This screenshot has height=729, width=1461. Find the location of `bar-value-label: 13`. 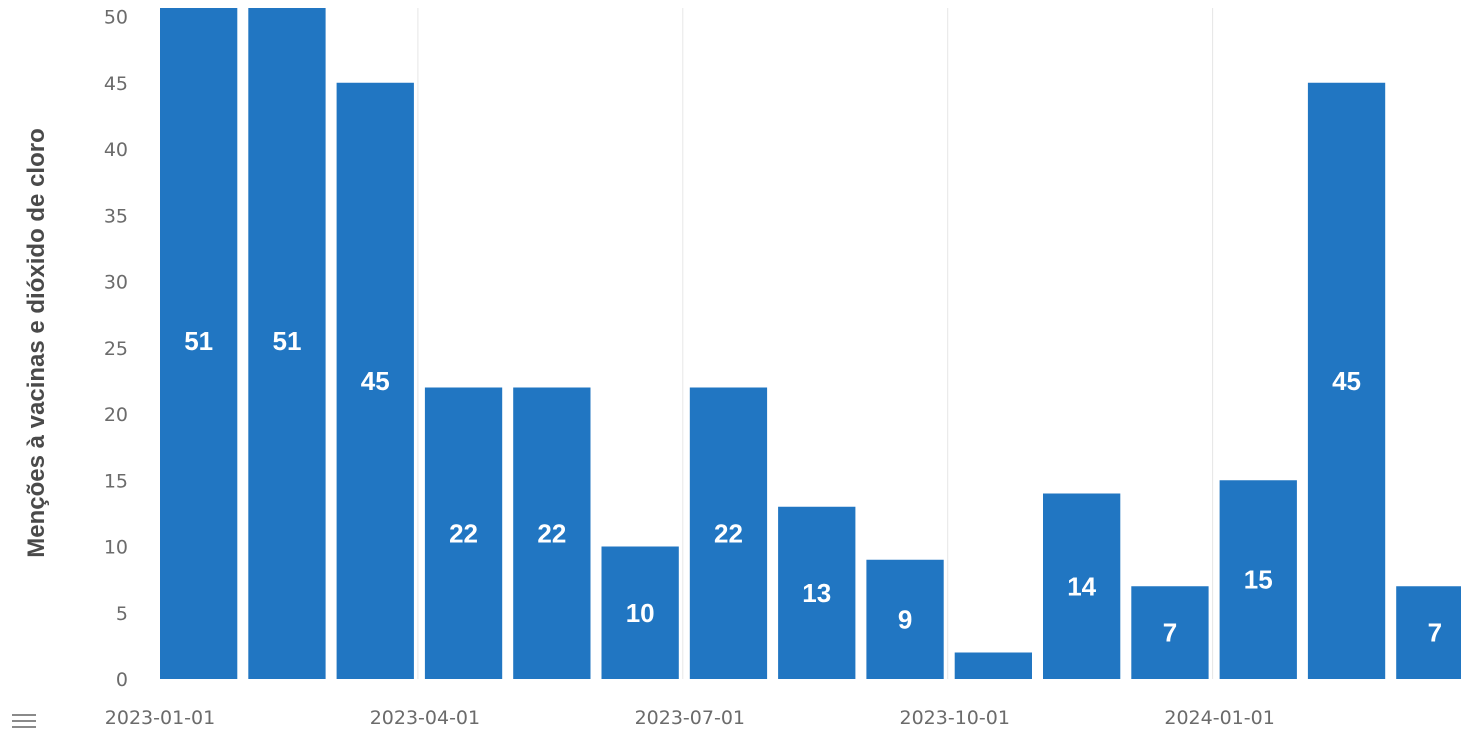

bar-value-label: 13 is located at coordinates (816, 593).